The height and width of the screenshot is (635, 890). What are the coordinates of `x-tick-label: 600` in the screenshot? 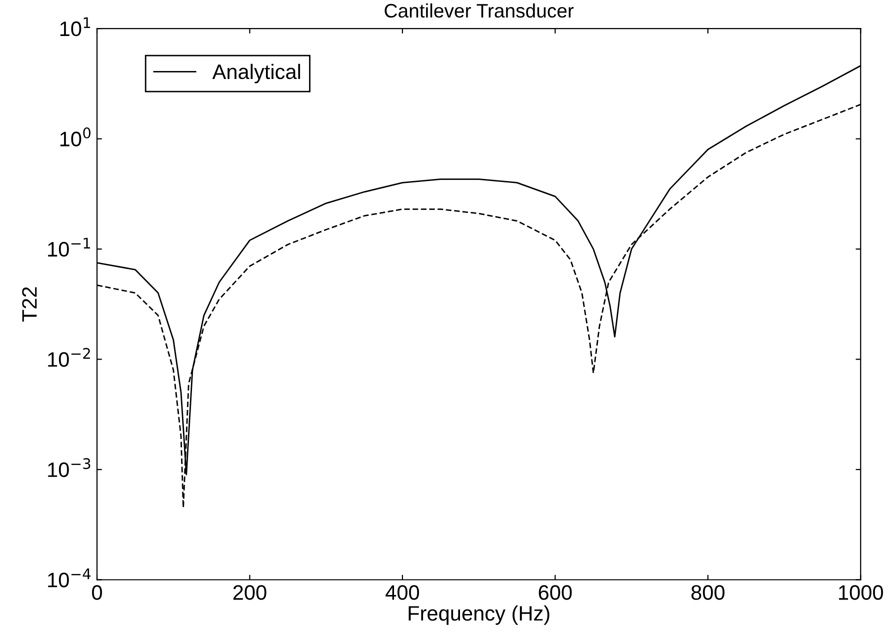 It's located at (555, 592).